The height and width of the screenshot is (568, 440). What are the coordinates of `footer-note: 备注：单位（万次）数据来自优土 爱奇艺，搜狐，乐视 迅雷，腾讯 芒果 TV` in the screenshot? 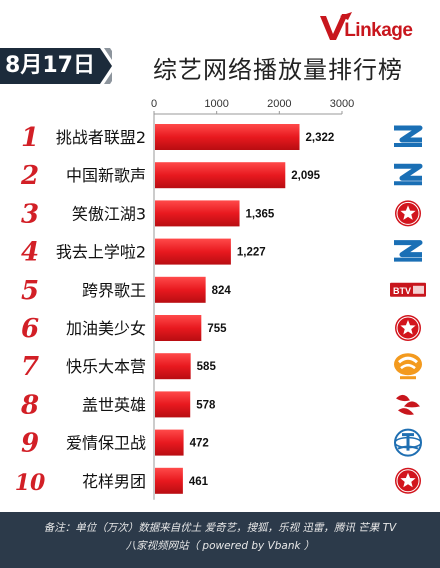 It's located at (220, 528).